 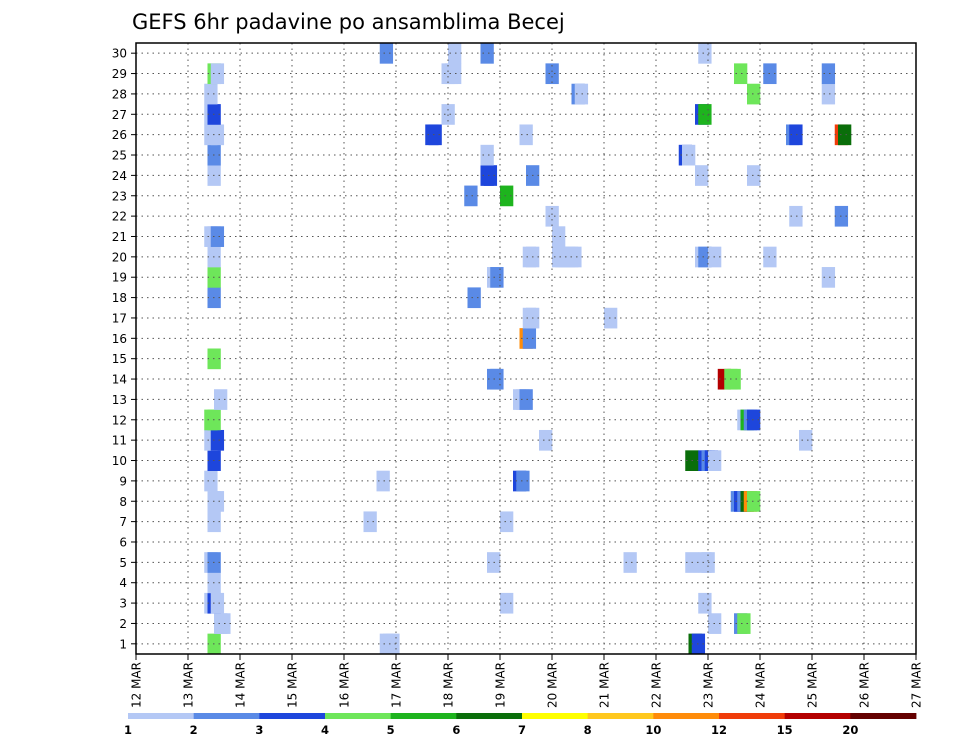 I want to click on colorbar-label: 15, so click(x=785, y=730).